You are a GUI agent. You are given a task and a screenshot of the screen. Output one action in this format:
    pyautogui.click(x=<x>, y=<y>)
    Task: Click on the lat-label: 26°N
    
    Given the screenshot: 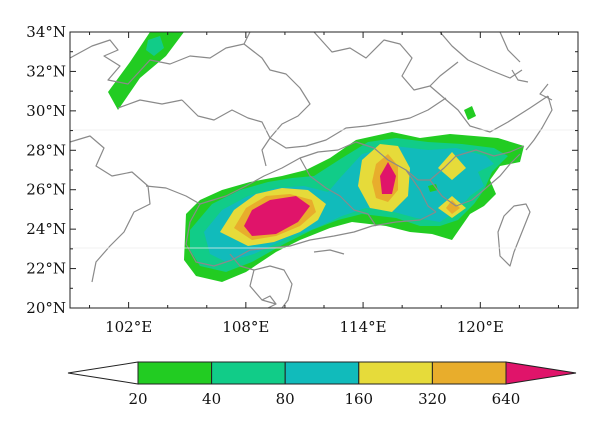 What is the action you would take?
    pyautogui.click(x=46, y=190)
    